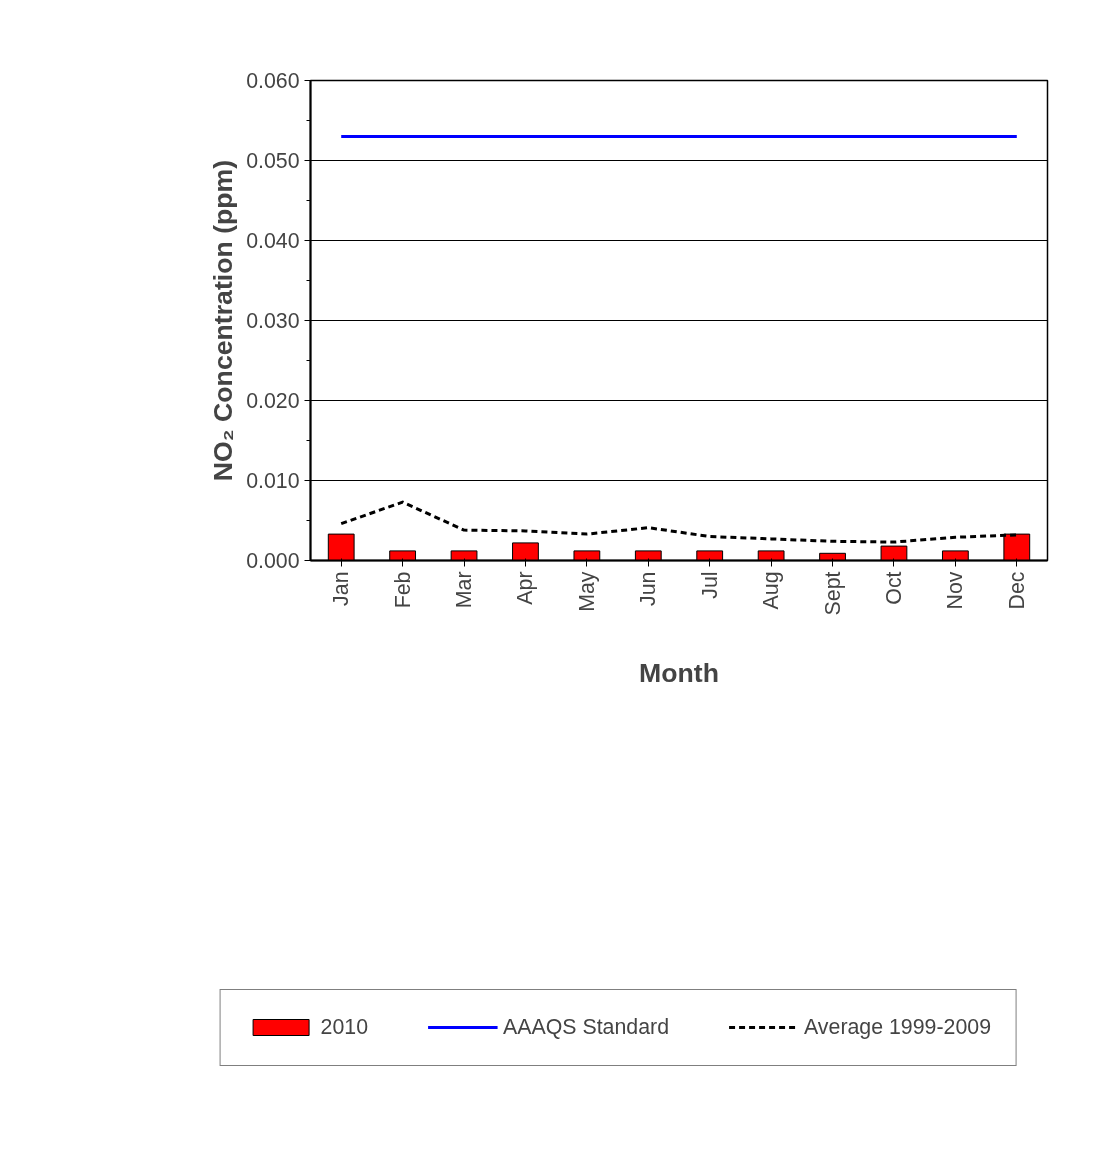 The width and height of the screenshot is (1114, 1176). What do you see at coordinates (273, 81) in the screenshot?
I see `y-tick-label: 0.060` at bounding box center [273, 81].